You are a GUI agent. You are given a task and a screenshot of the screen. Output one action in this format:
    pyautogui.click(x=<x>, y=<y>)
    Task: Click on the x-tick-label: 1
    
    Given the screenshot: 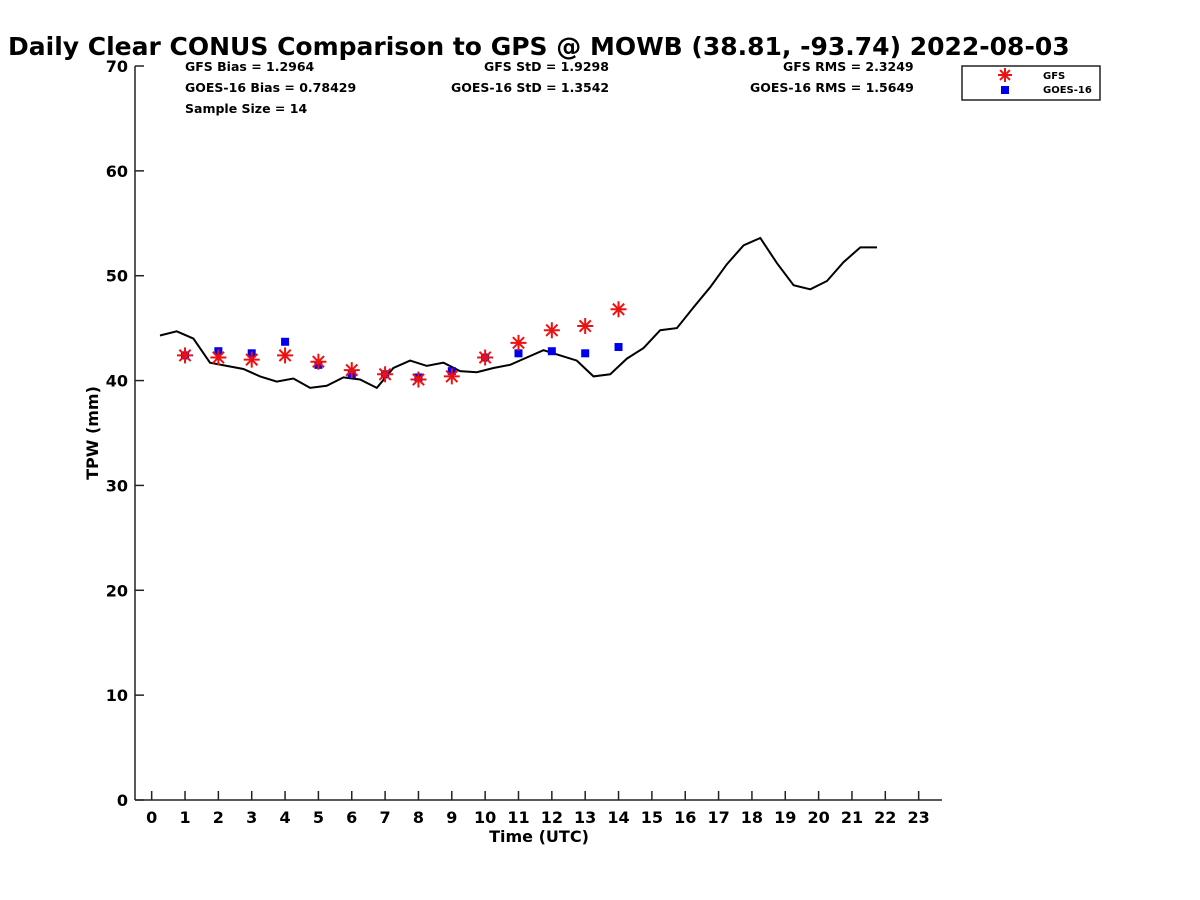 What is the action you would take?
    pyautogui.click(x=184, y=817)
    